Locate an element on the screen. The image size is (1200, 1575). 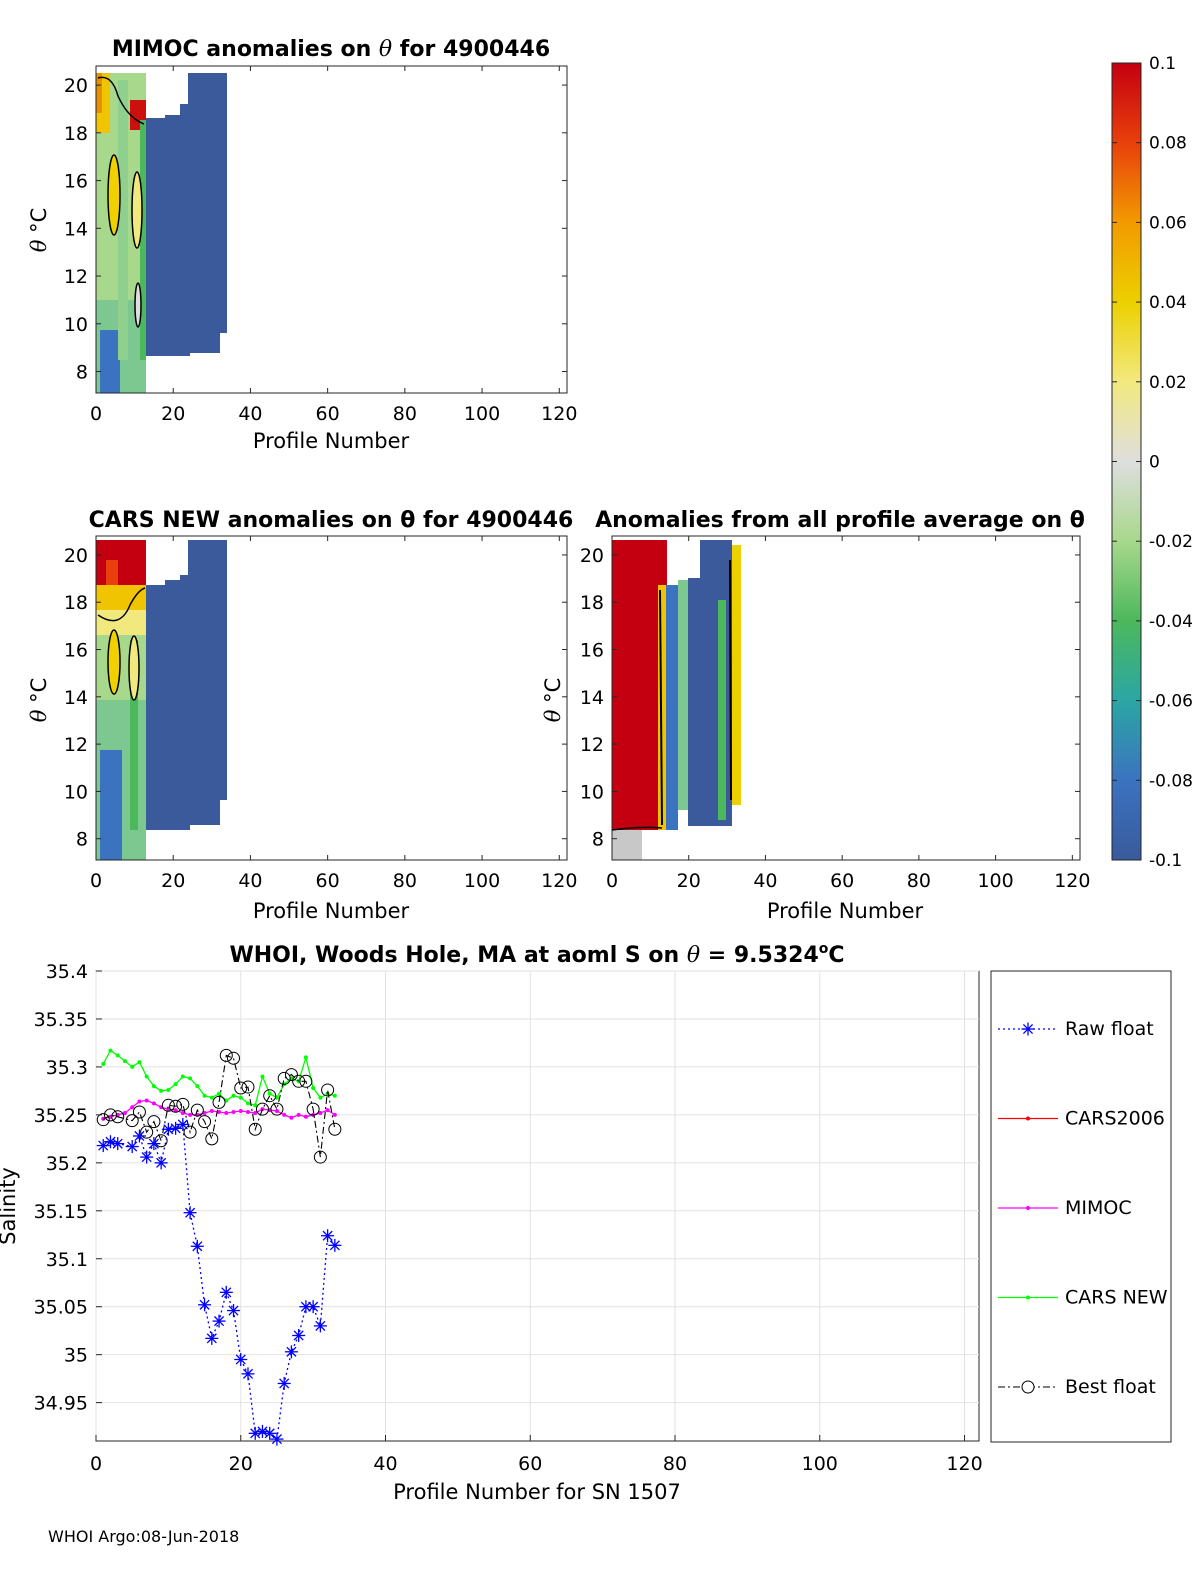
best-float-line is located at coordinates (219, 1106).